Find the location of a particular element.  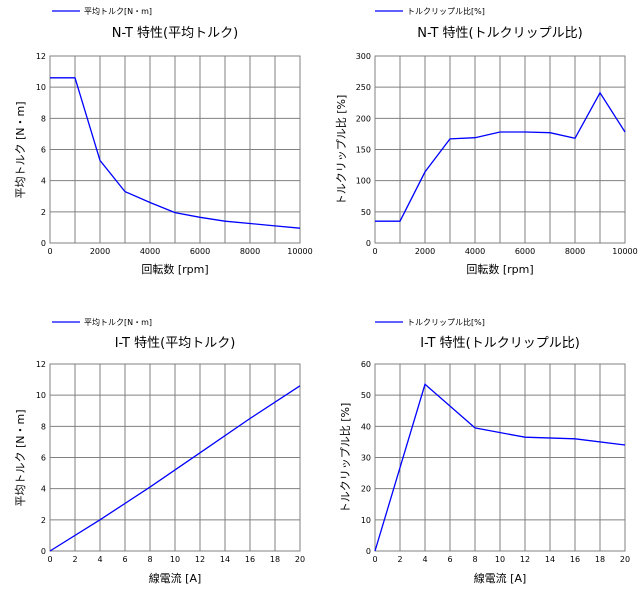

chart-title: I-T 特性(平均トルク) is located at coordinates (175, 343).